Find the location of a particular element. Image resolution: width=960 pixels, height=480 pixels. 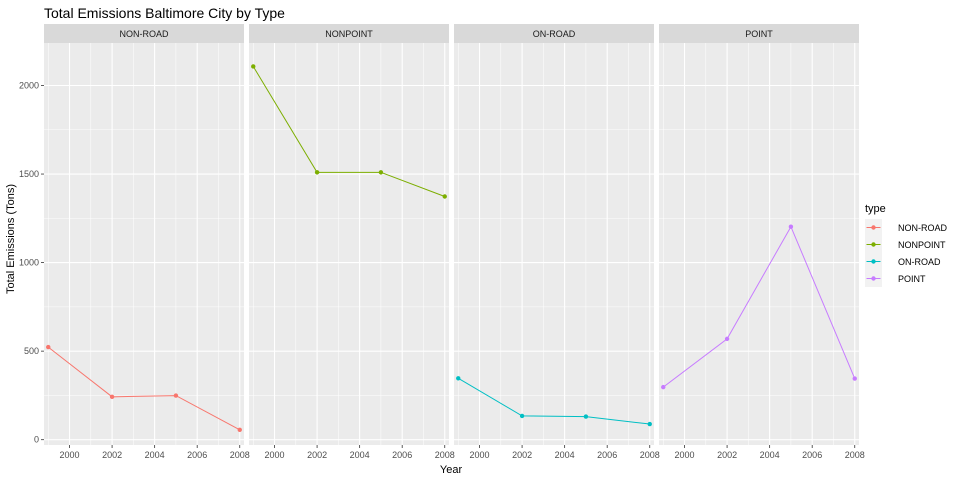

legend-label-point: POINT is located at coordinates (912, 279).